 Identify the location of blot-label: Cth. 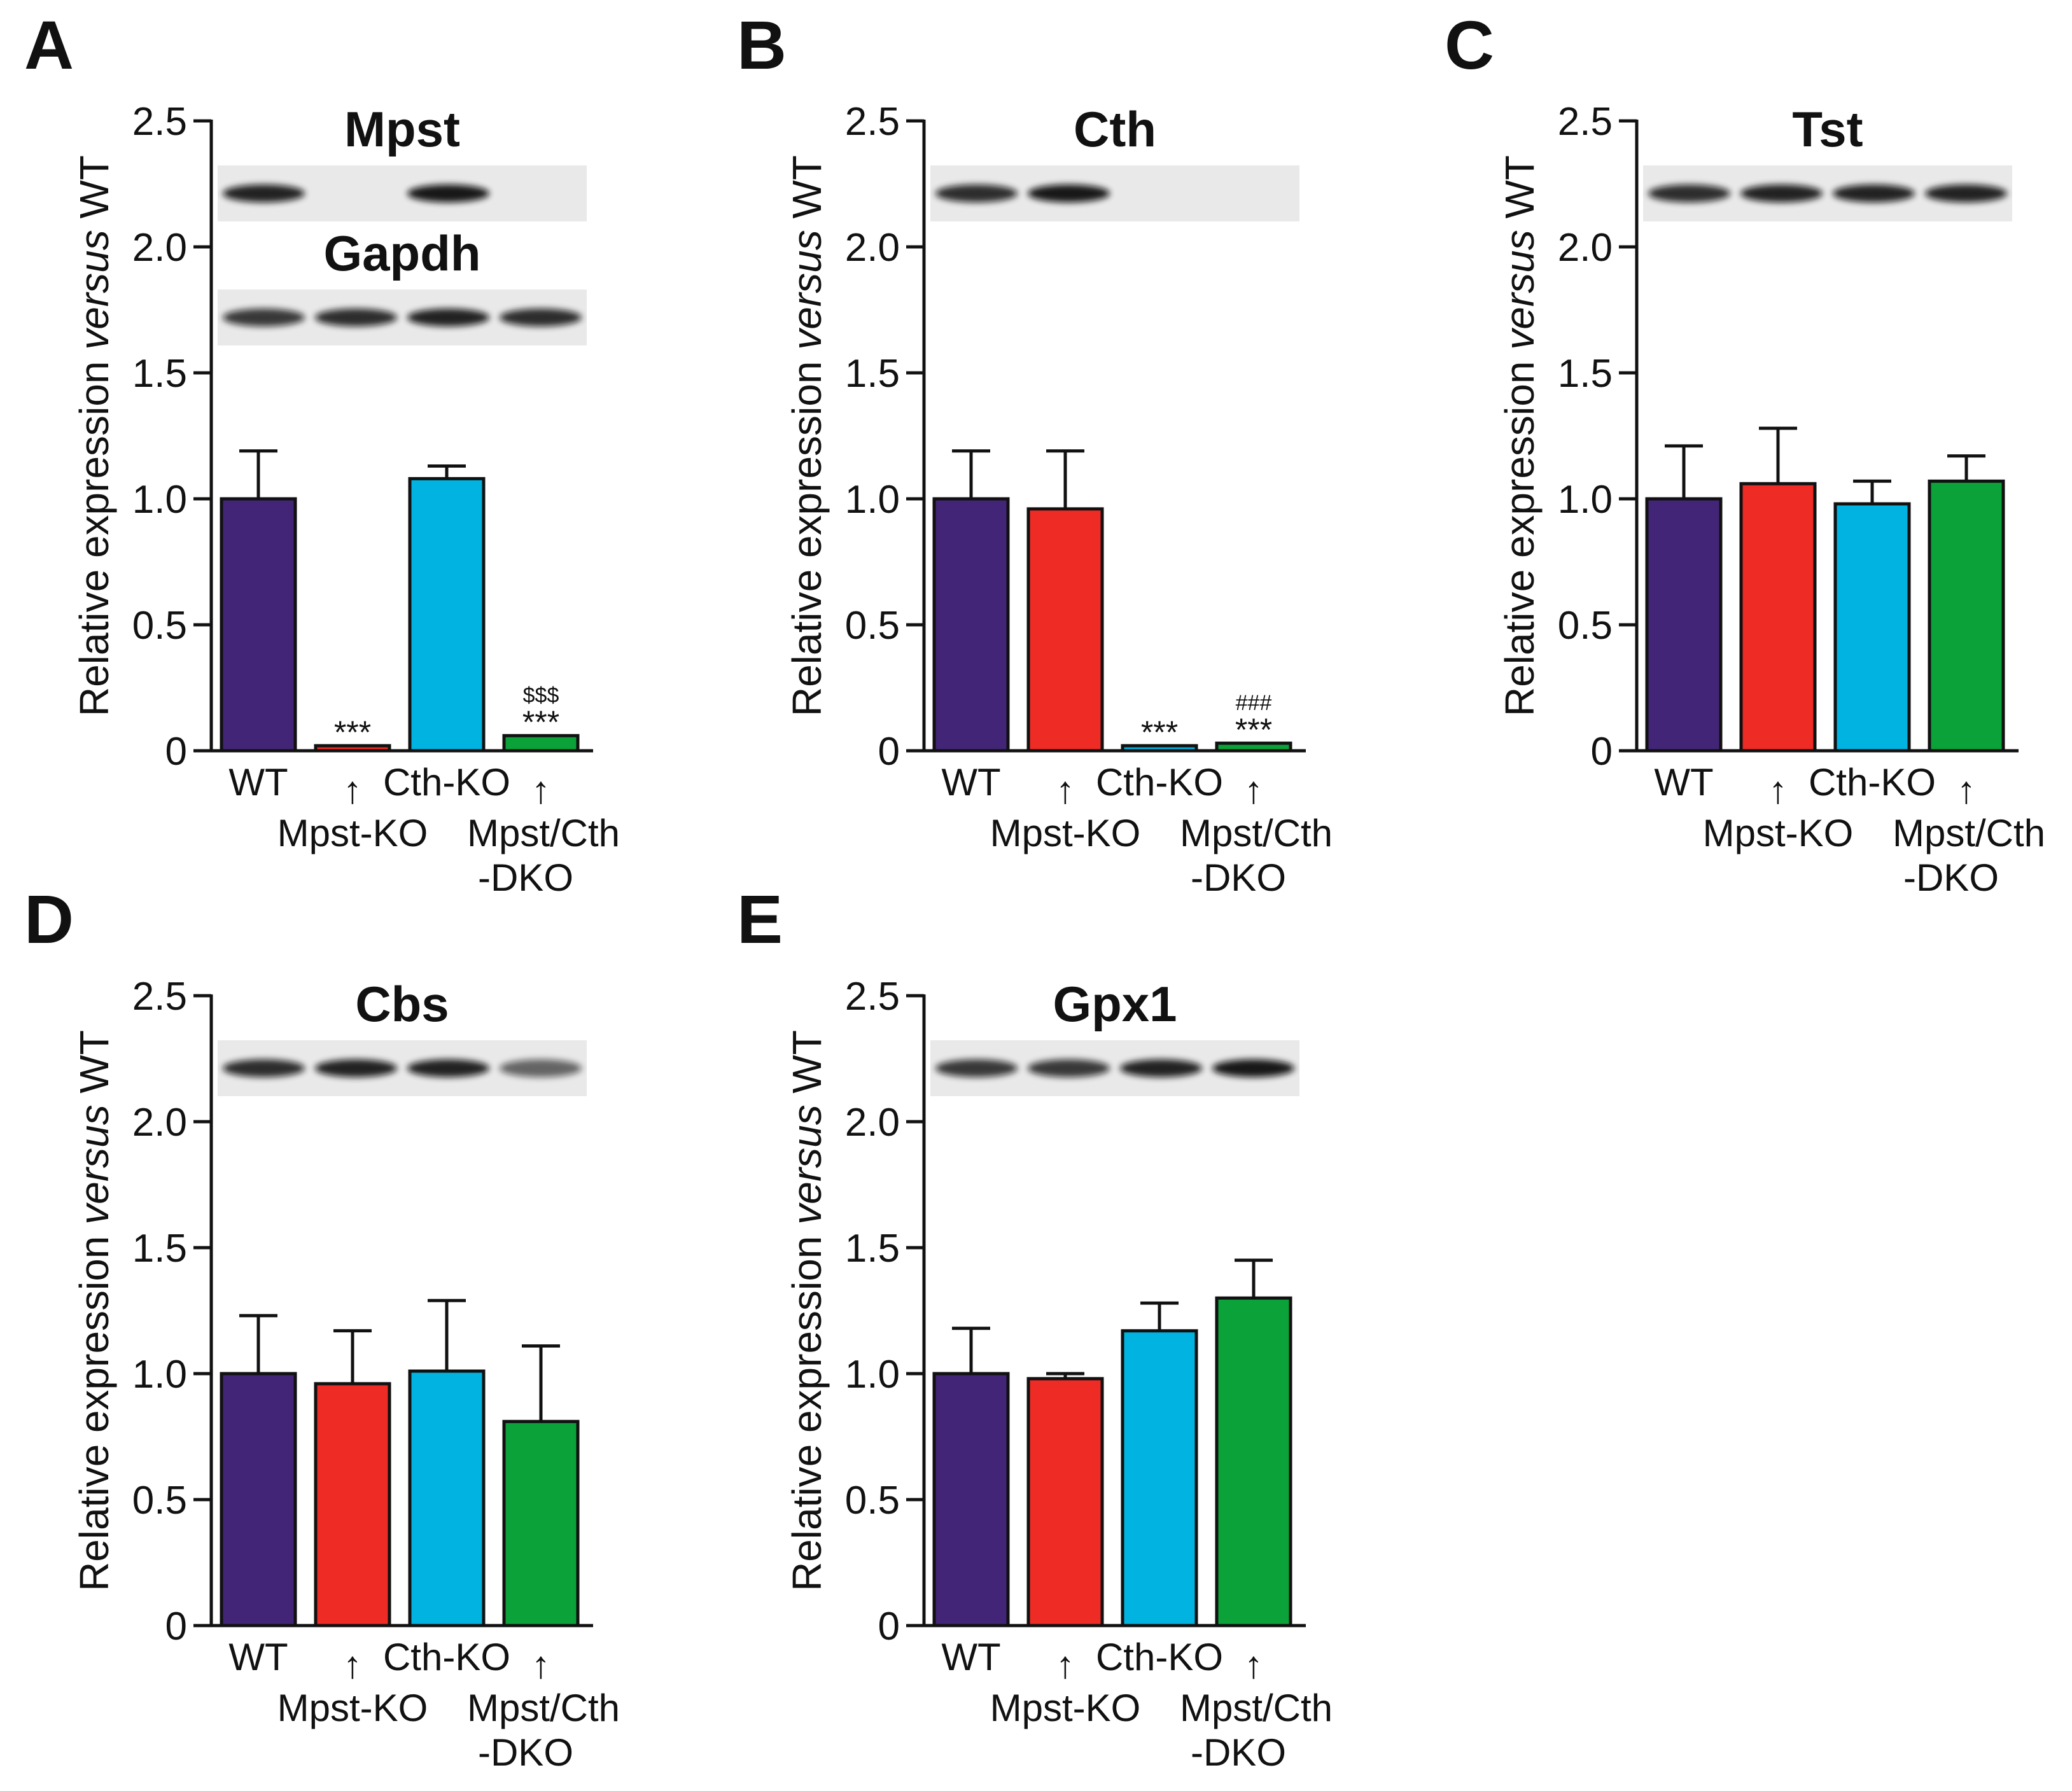
(1115, 129).